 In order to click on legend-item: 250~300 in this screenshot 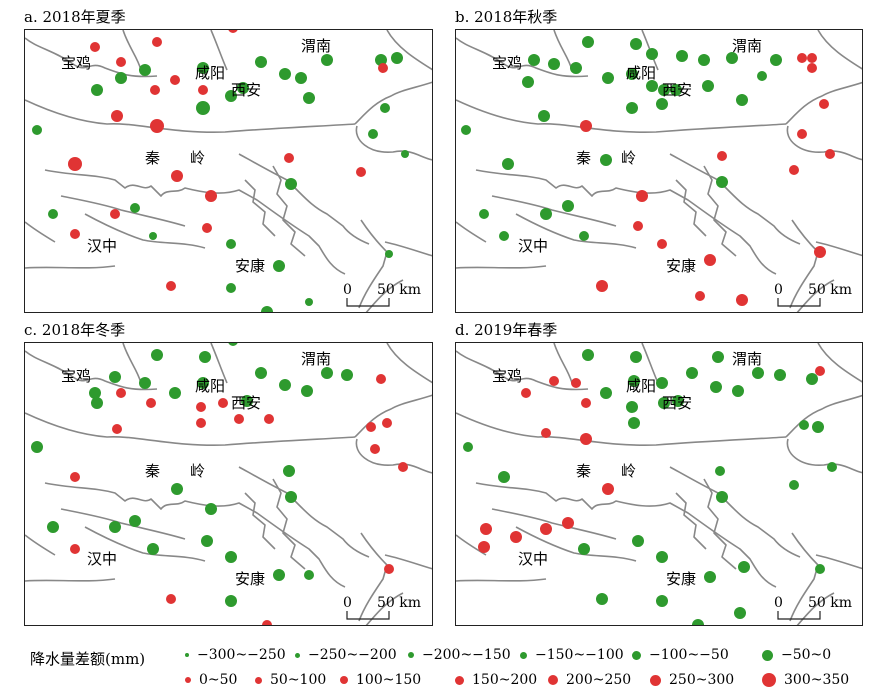, I will do `click(692, 680)`.